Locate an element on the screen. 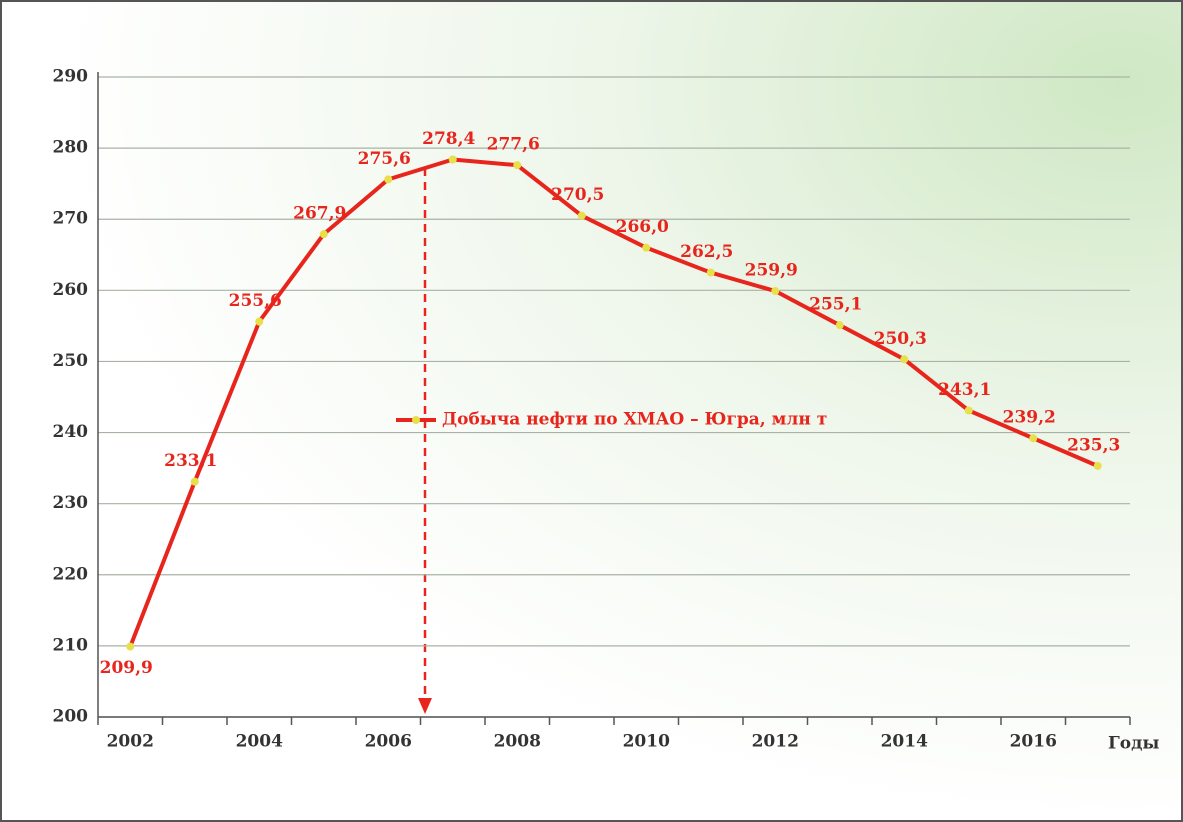 Image resolution: width=1183 pixels, height=822 pixels. data-label: 267,9 is located at coordinates (319, 214).